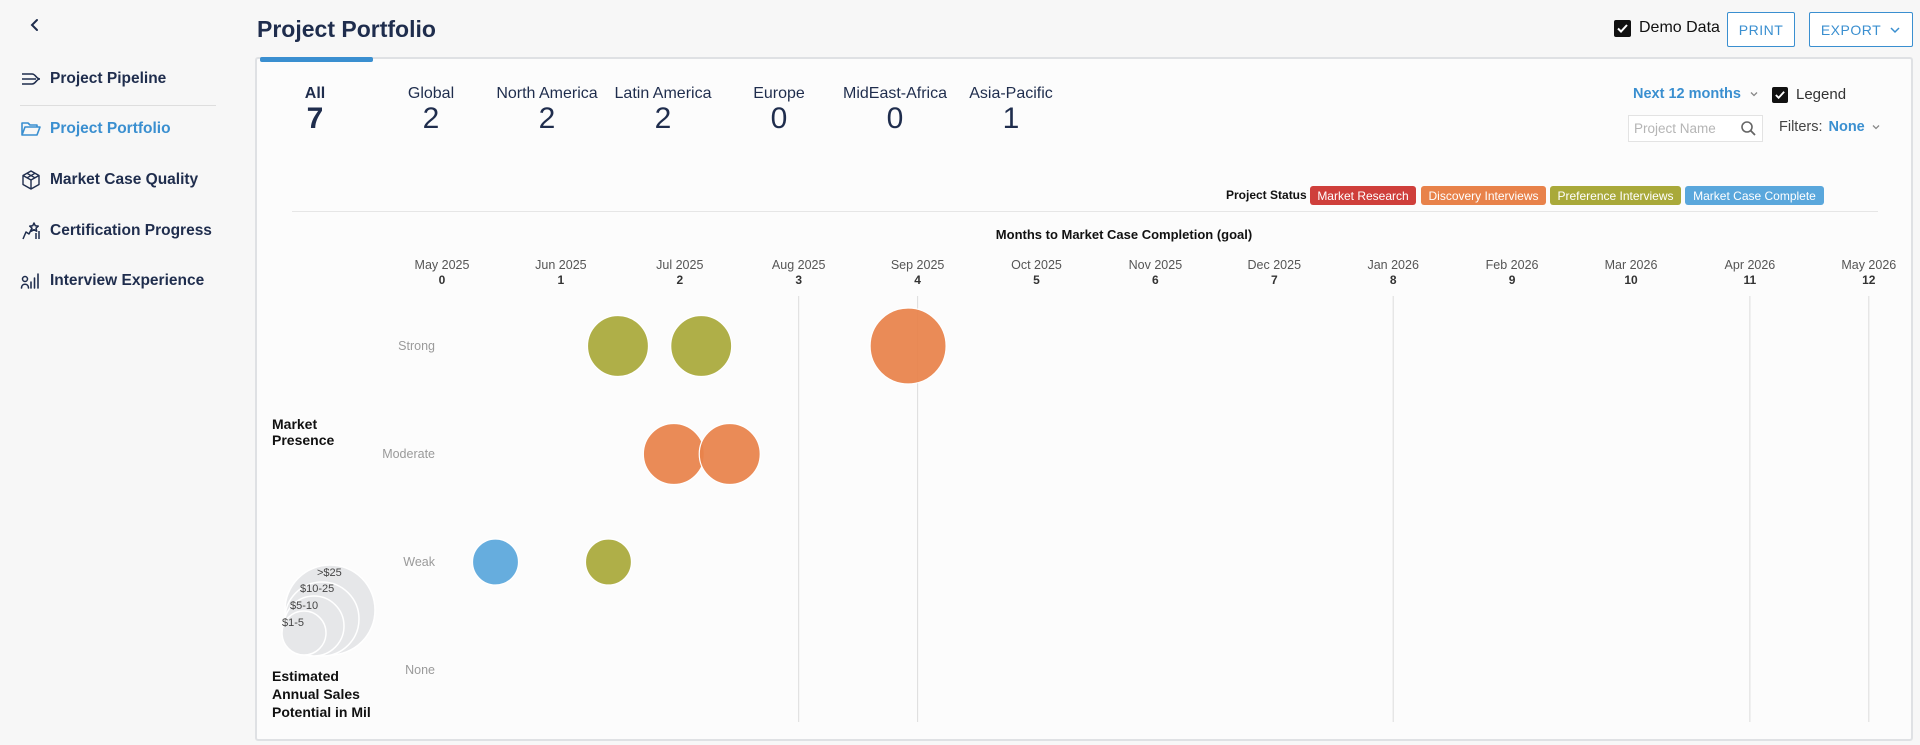 This screenshot has height=745, width=1920. I want to click on tab-count: 7, so click(315, 118).